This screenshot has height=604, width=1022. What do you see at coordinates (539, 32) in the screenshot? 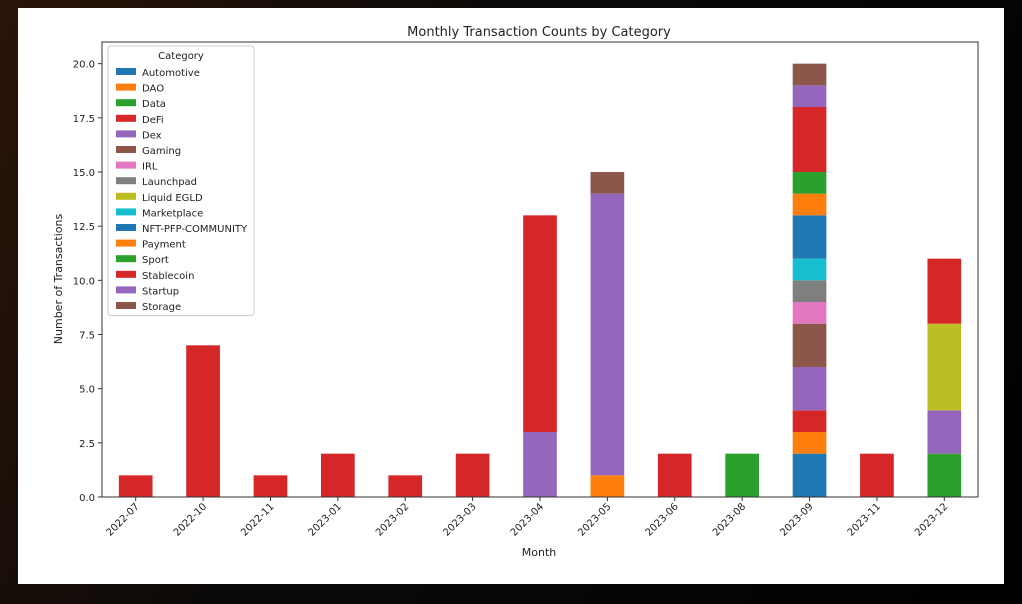
I see `chart-title: Monthly Transaction Counts by Category` at bounding box center [539, 32].